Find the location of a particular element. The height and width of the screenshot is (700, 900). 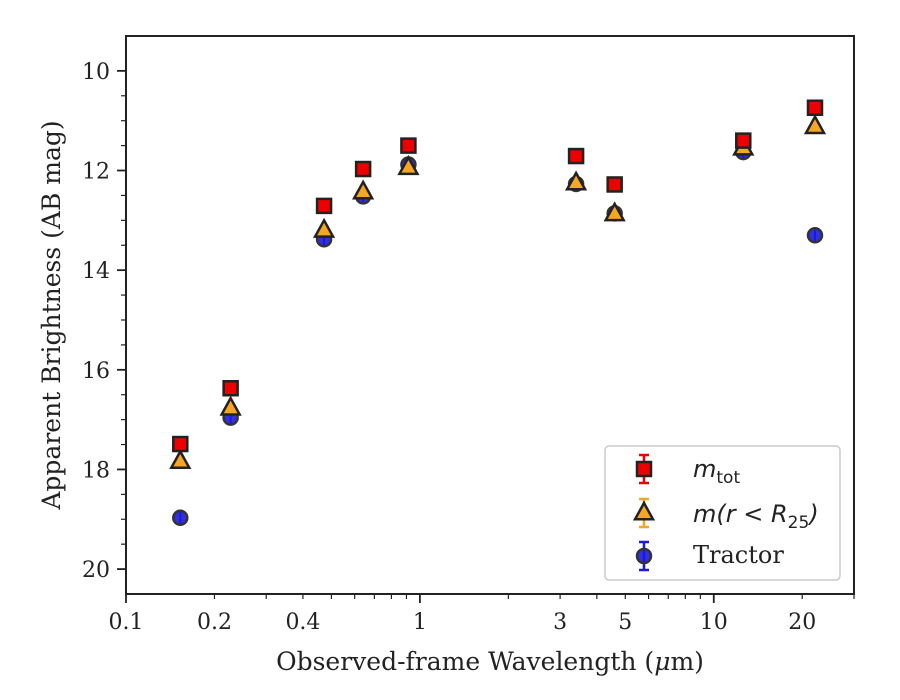

y-tick-label: 10 is located at coordinates (96, 72).